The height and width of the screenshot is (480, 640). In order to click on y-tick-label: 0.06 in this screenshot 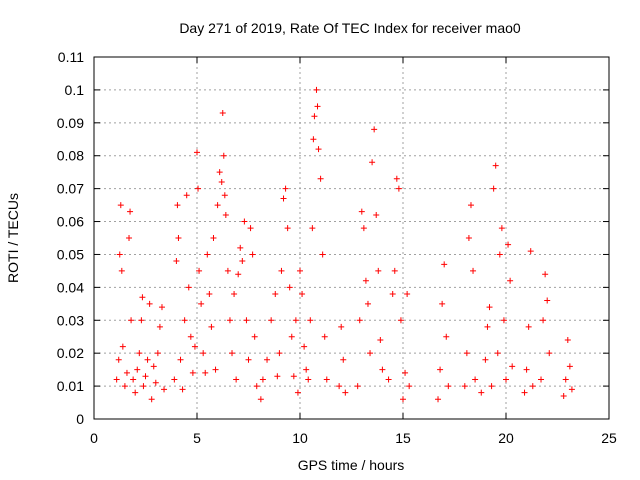, I will do `click(70, 222)`.